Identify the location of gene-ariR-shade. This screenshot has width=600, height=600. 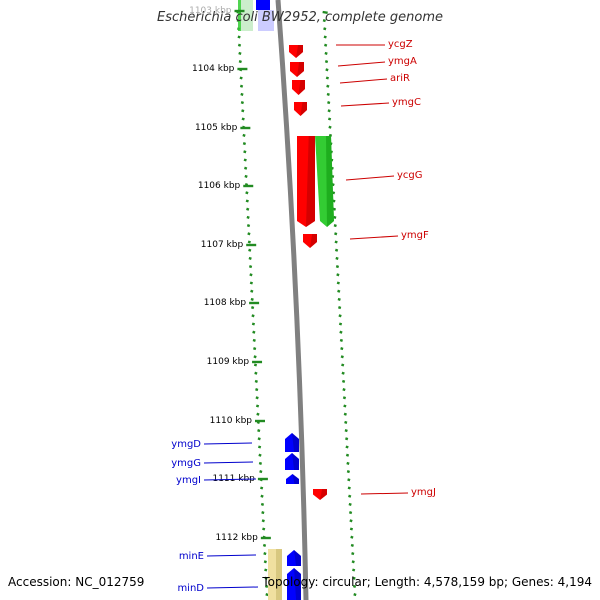
(301, 87).